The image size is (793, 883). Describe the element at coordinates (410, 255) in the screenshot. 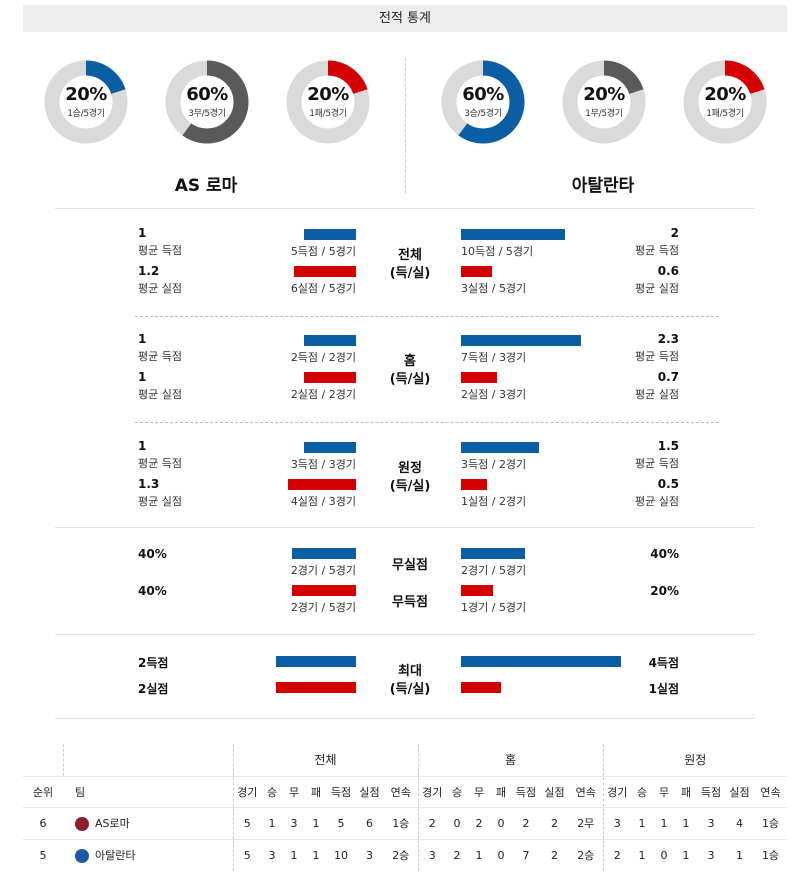

I see `section-title: 전체` at that location.